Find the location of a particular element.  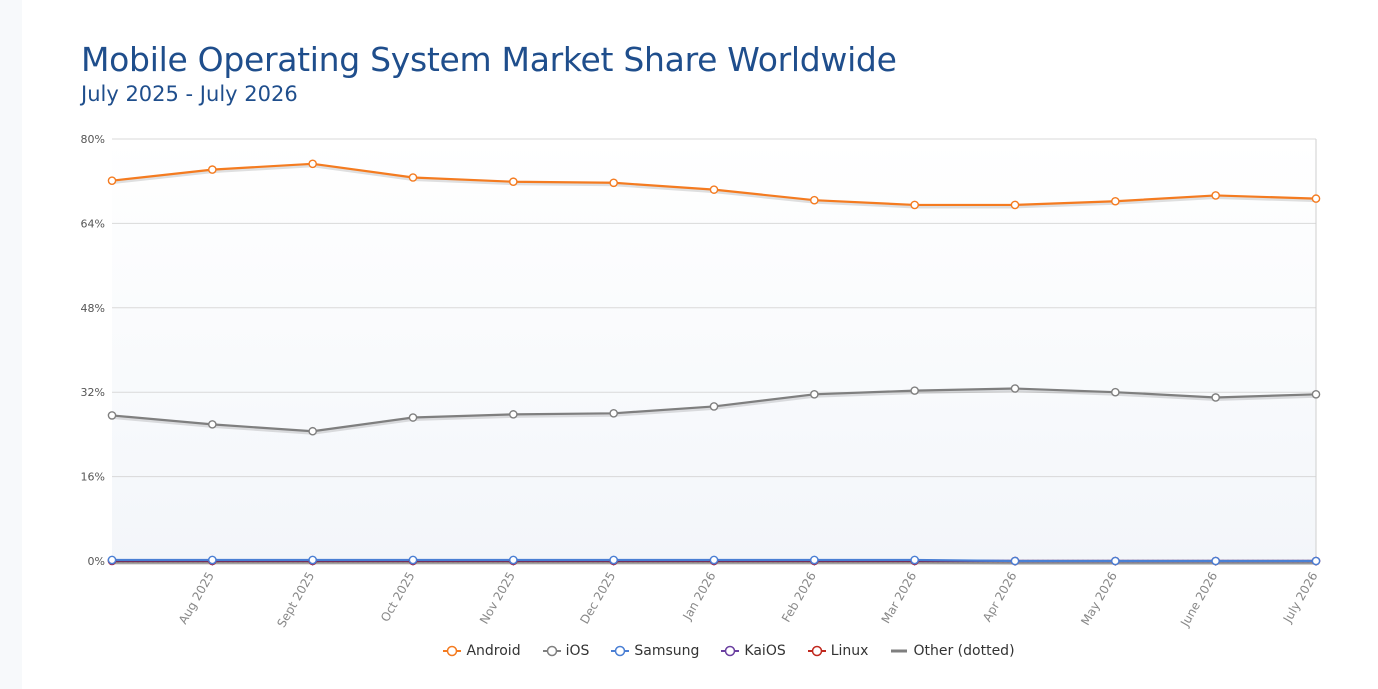

y-tick-label: 16% is located at coordinates (93, 477).